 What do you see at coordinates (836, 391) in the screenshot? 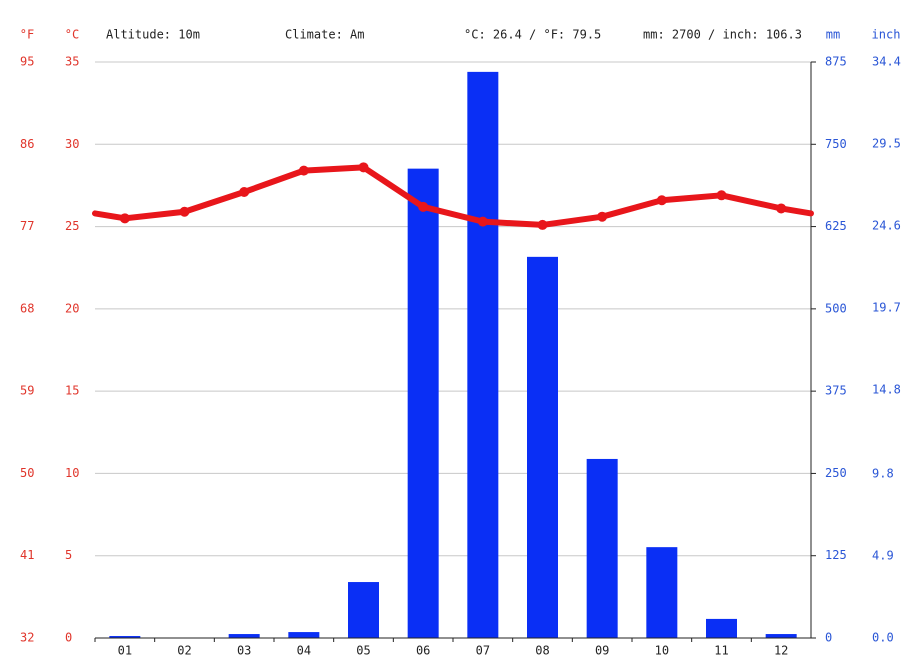
I see `y2-tick-label: 375` at bounding box center [836, 391].